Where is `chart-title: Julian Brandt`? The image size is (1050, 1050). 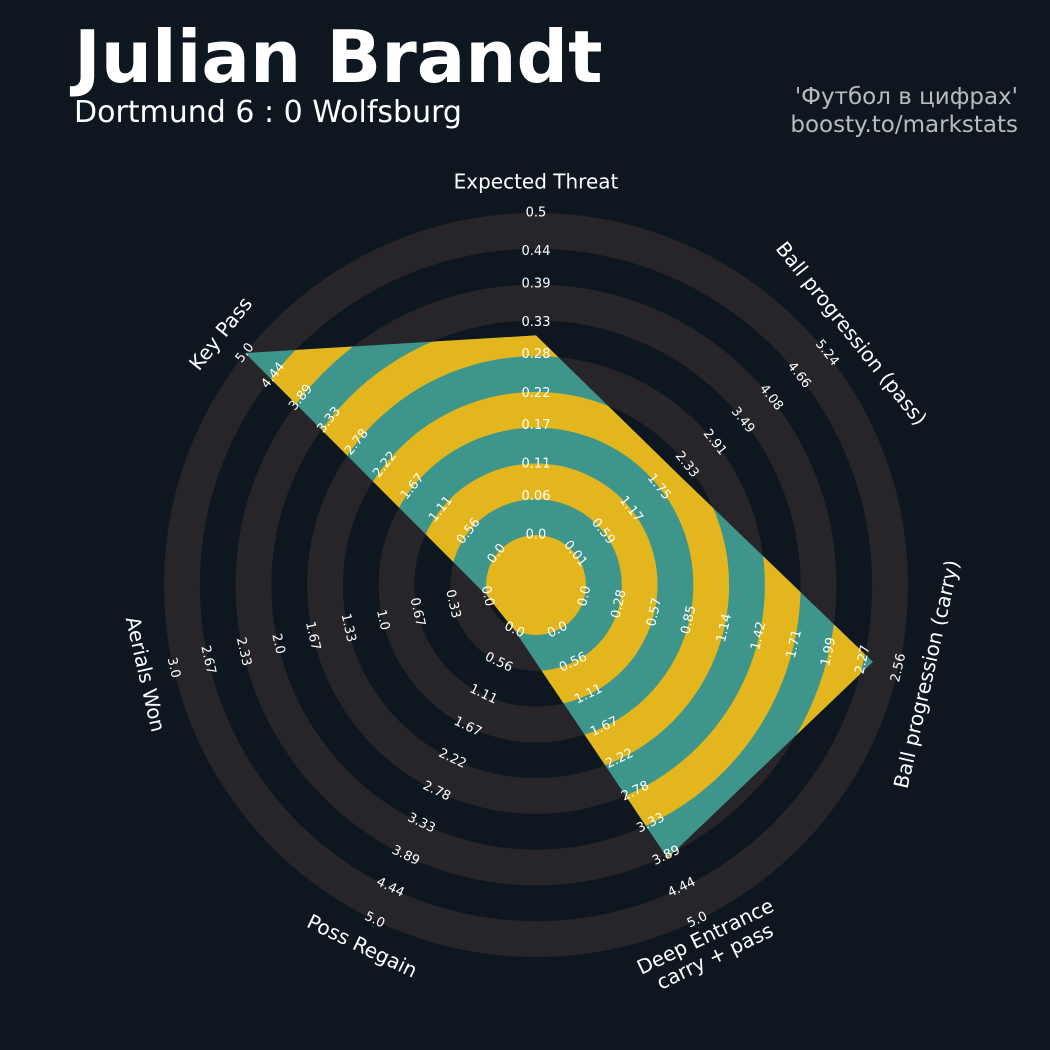 chart-title: Julian Brandt is located at coordinates (336, 57).